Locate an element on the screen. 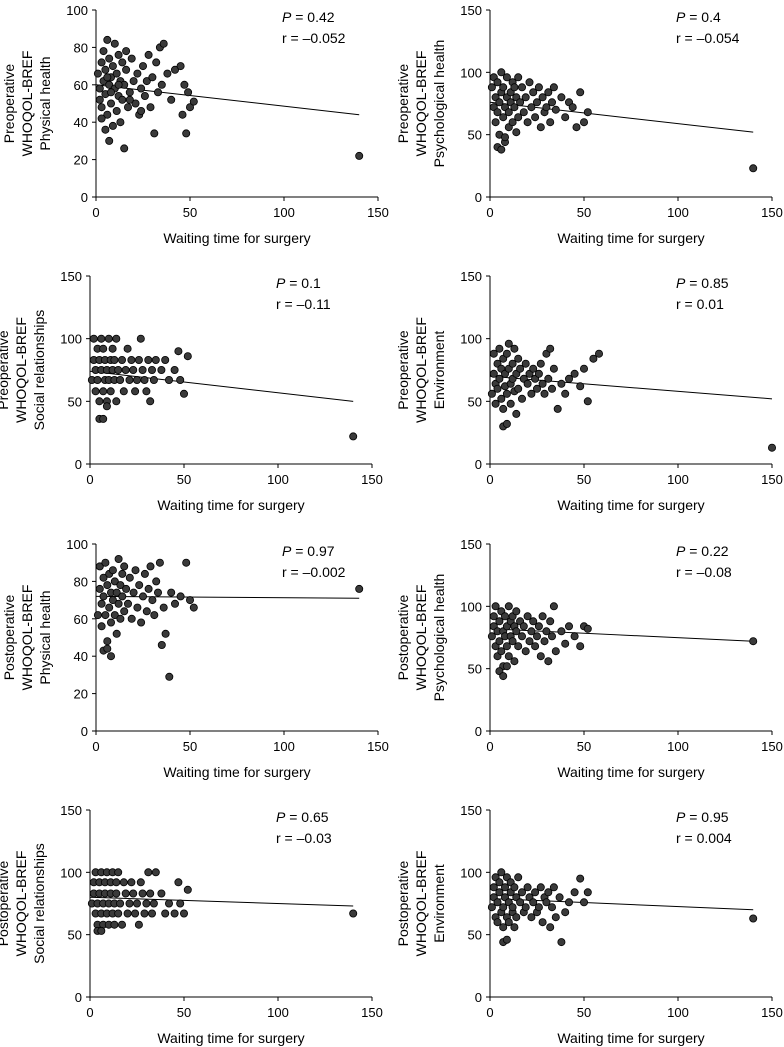  p-value-annotation: P = 0.42 is located at coordinates (308, 17).